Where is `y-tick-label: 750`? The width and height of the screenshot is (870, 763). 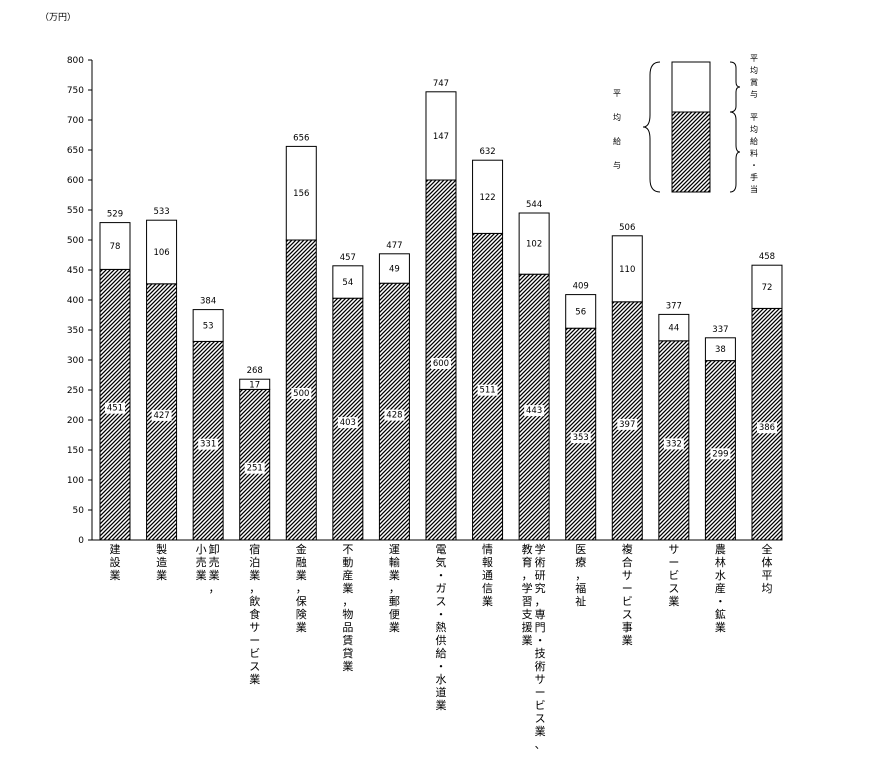
y-tick-label: 750 is located at coordinates (75, 91).